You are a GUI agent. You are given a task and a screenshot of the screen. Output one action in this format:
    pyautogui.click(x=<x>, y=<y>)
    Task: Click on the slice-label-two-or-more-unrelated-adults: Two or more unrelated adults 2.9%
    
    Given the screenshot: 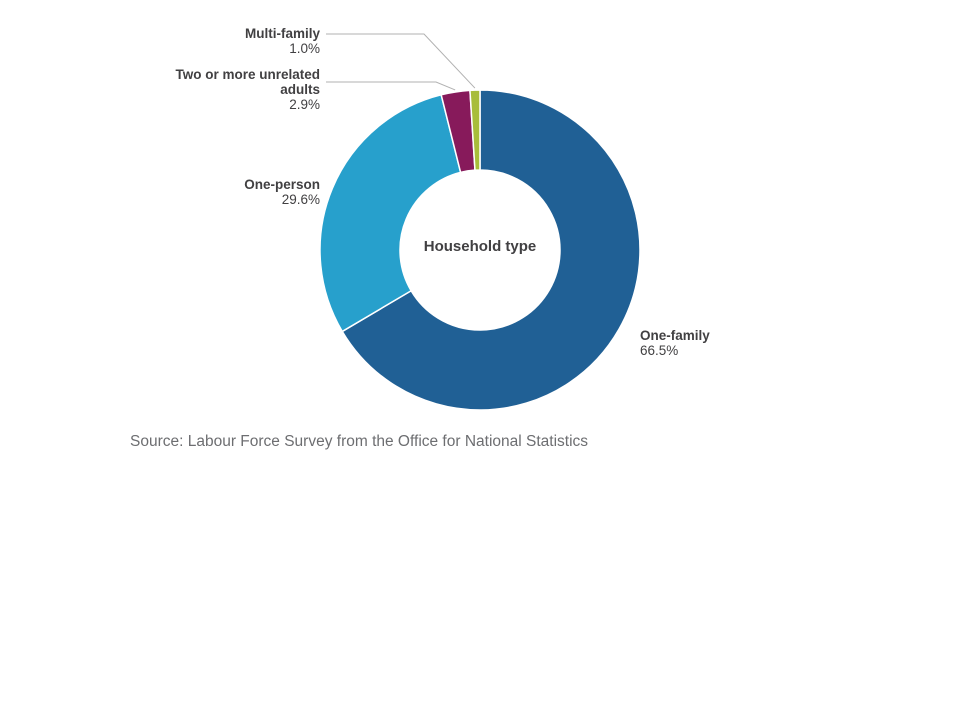 What is the action you would take?
    pyautogui.click(x=235, y=89)
    